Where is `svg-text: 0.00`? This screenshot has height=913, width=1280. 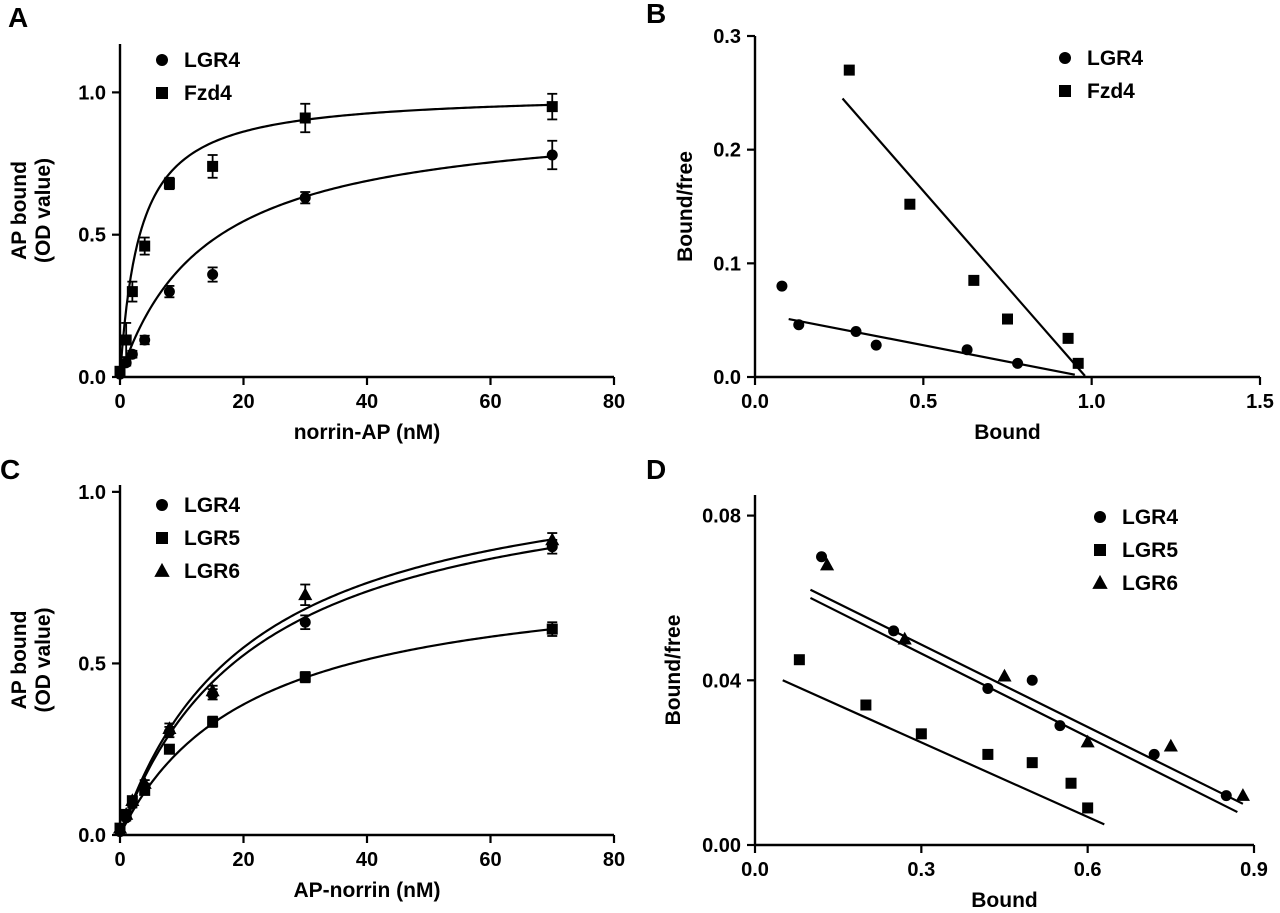
svg-text: 0.00 is located at coordinates (721, 846).